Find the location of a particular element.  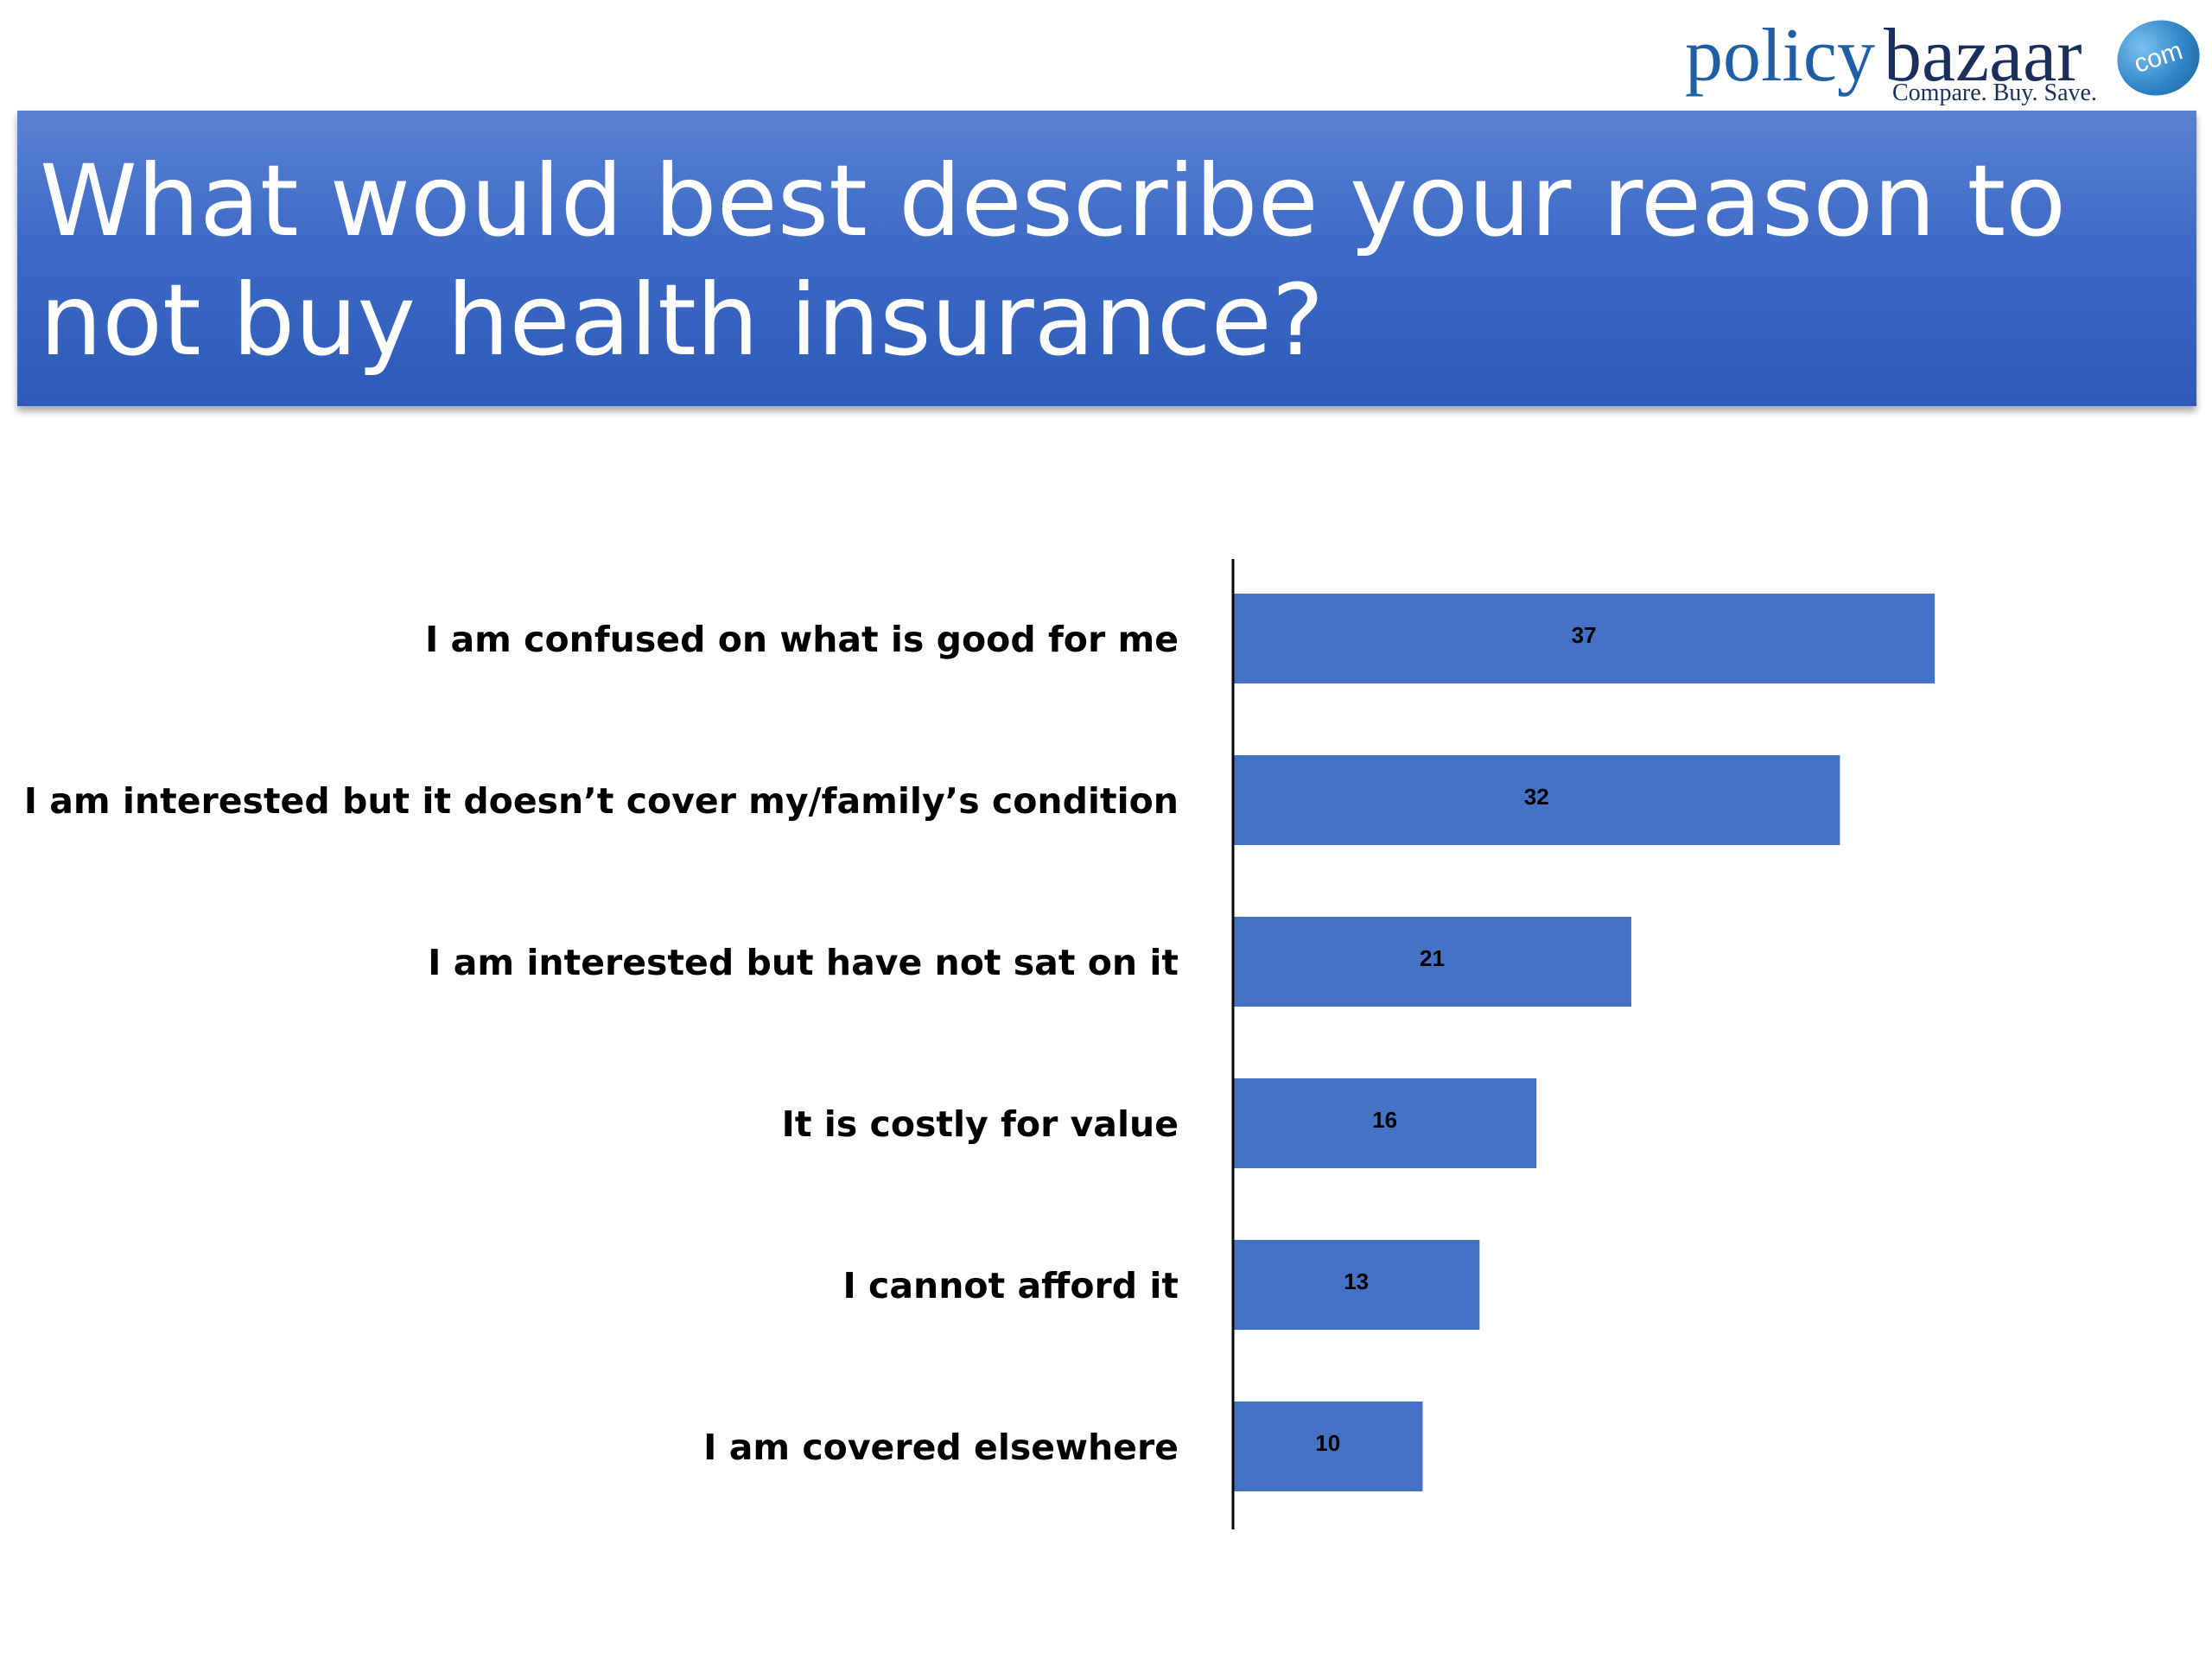

bar-value-label: 37 is located at coordinates (1584, 635).